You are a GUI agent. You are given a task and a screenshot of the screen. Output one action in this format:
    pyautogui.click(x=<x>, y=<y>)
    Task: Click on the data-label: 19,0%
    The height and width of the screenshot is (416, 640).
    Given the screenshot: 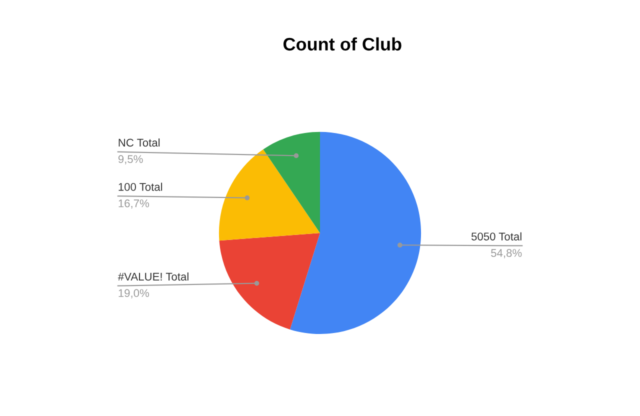 What is the action you would take?
    pyautogui.click(x=134, y=293)
    